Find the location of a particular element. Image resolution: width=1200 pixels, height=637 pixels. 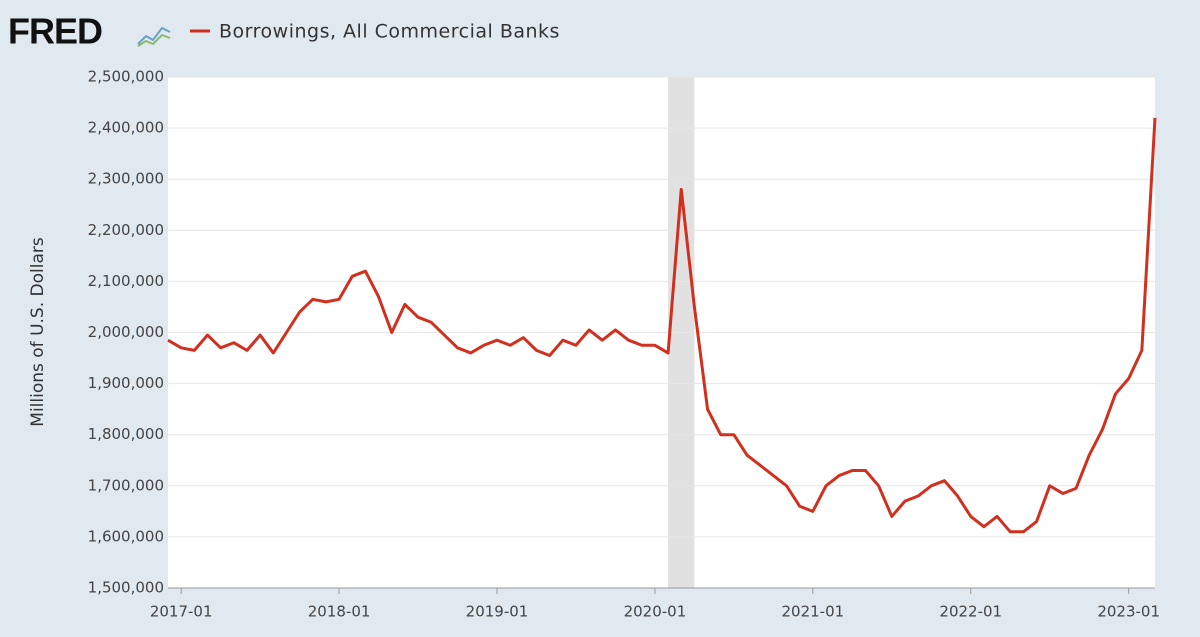

x-tick-label: 2018-01 is located at coordinates (339, 612).